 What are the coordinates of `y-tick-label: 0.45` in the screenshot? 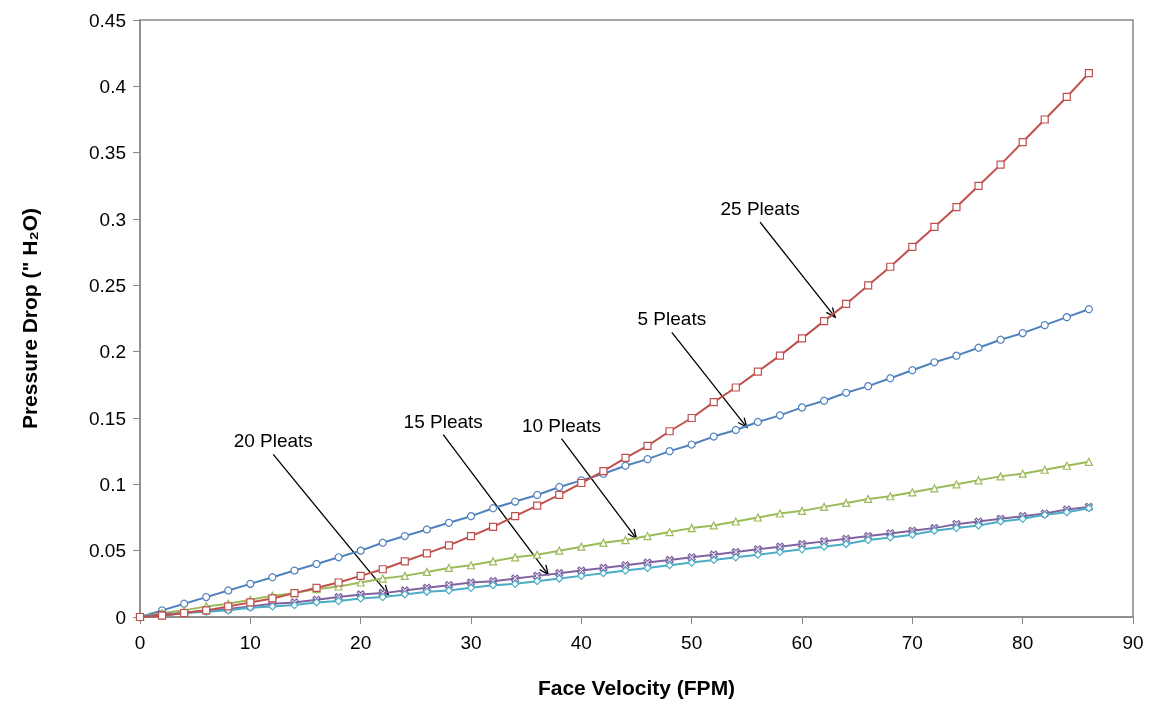 It's located at (107, 20).